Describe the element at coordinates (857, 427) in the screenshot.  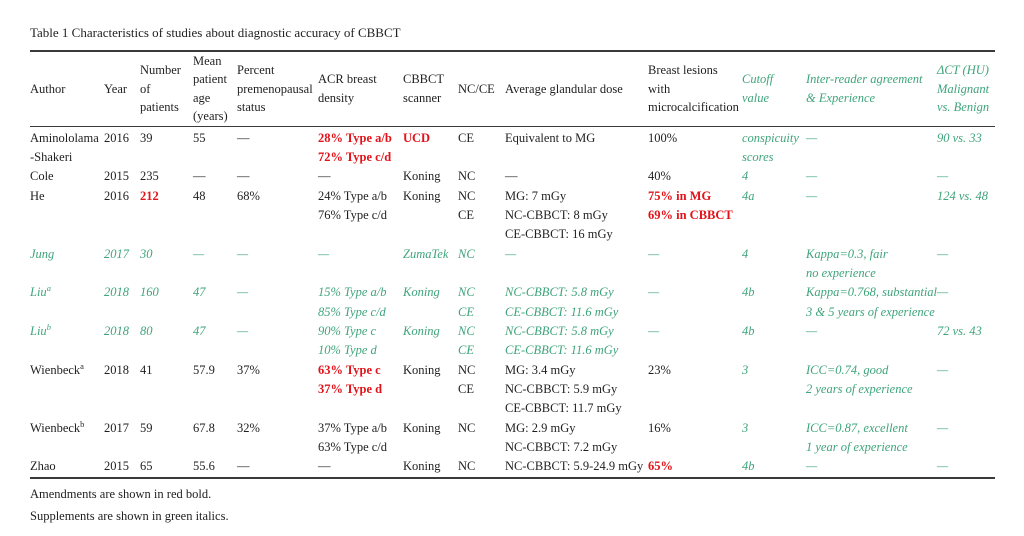
I see `cell-line: ICC=0.87, excellent` at that location.